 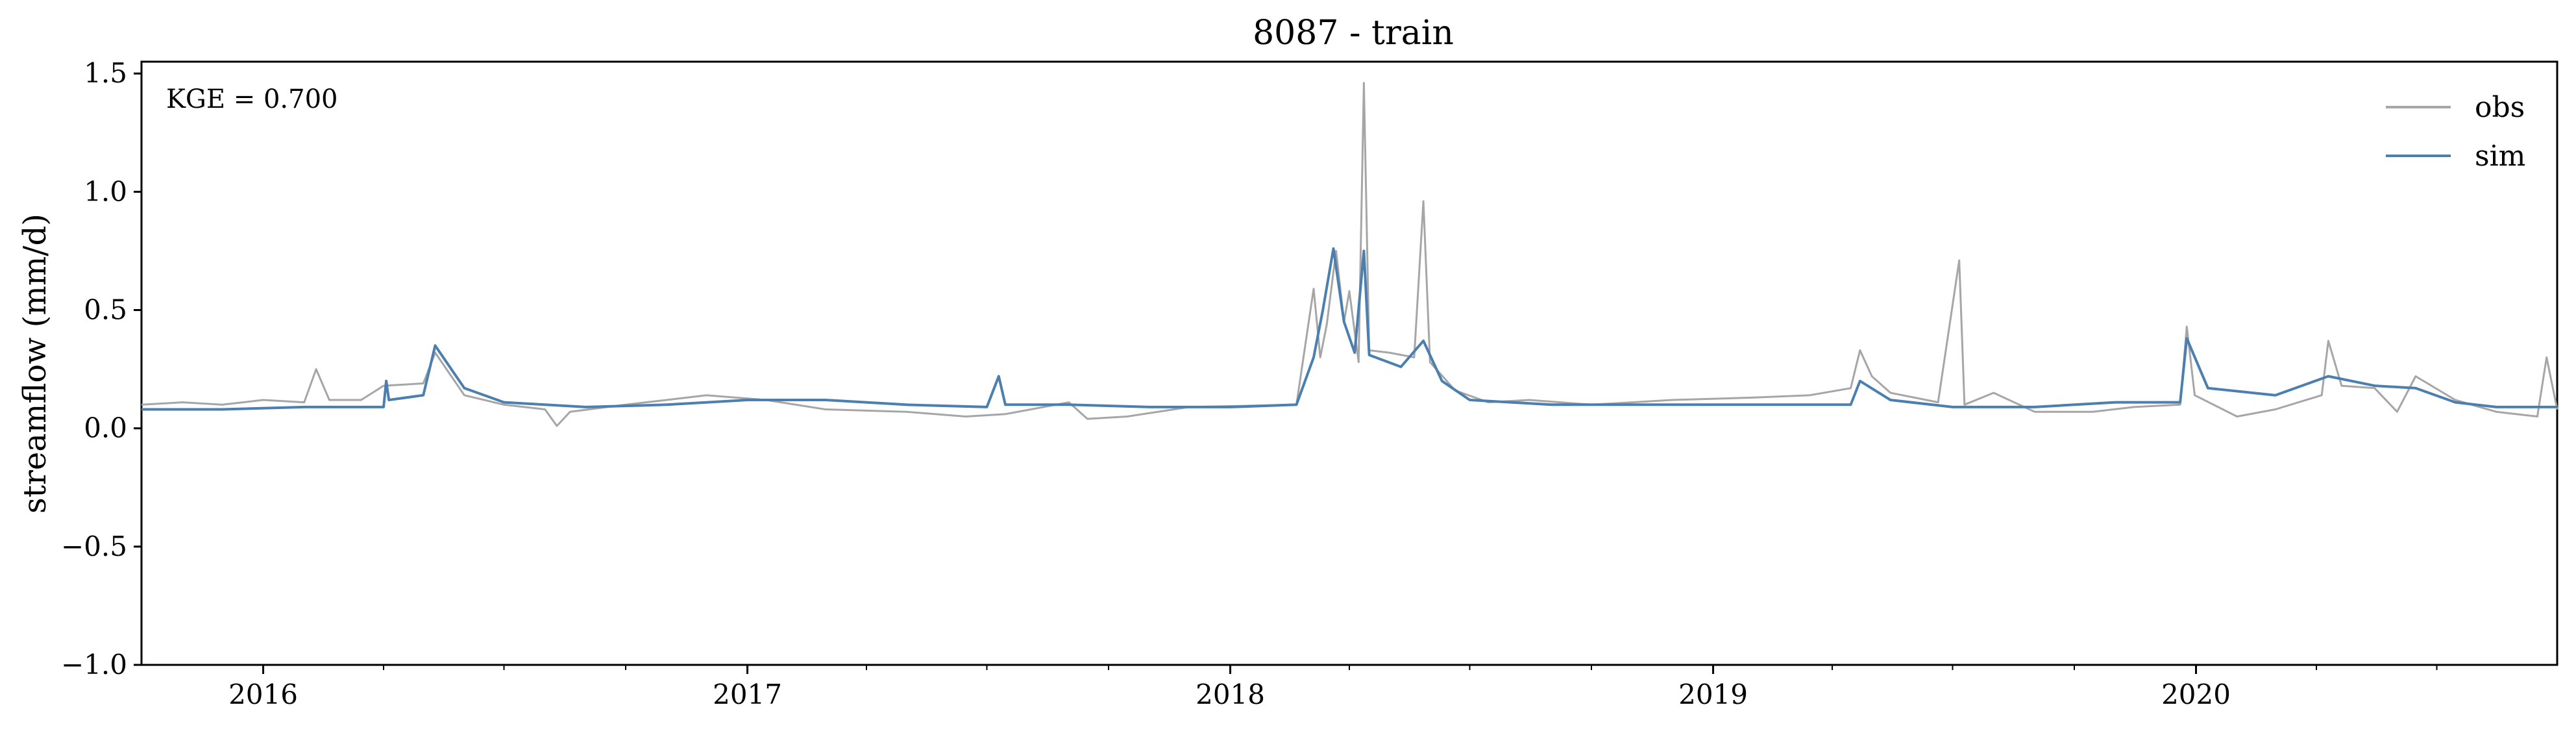 What do you see at coordinates (1230, 694) in the screenshot?
I see `x-tick-label: 2018` at bounding box center [1230, 694].